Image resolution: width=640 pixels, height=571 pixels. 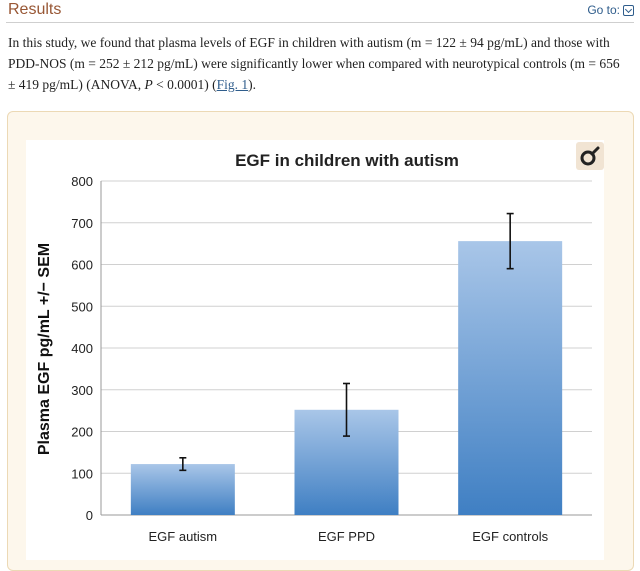 What do you see at coordinates (346, 536) in the screenshot?
I see `x-tick-label: EGF PPD` at bounding box center [346, 536].